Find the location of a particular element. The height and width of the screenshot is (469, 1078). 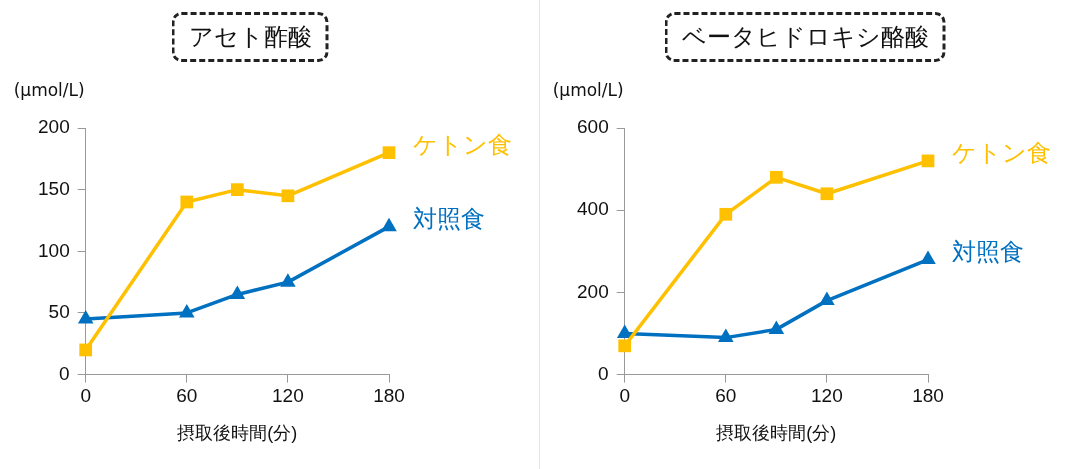

y-tick-label: 100 is located at coordinates (54, 250).